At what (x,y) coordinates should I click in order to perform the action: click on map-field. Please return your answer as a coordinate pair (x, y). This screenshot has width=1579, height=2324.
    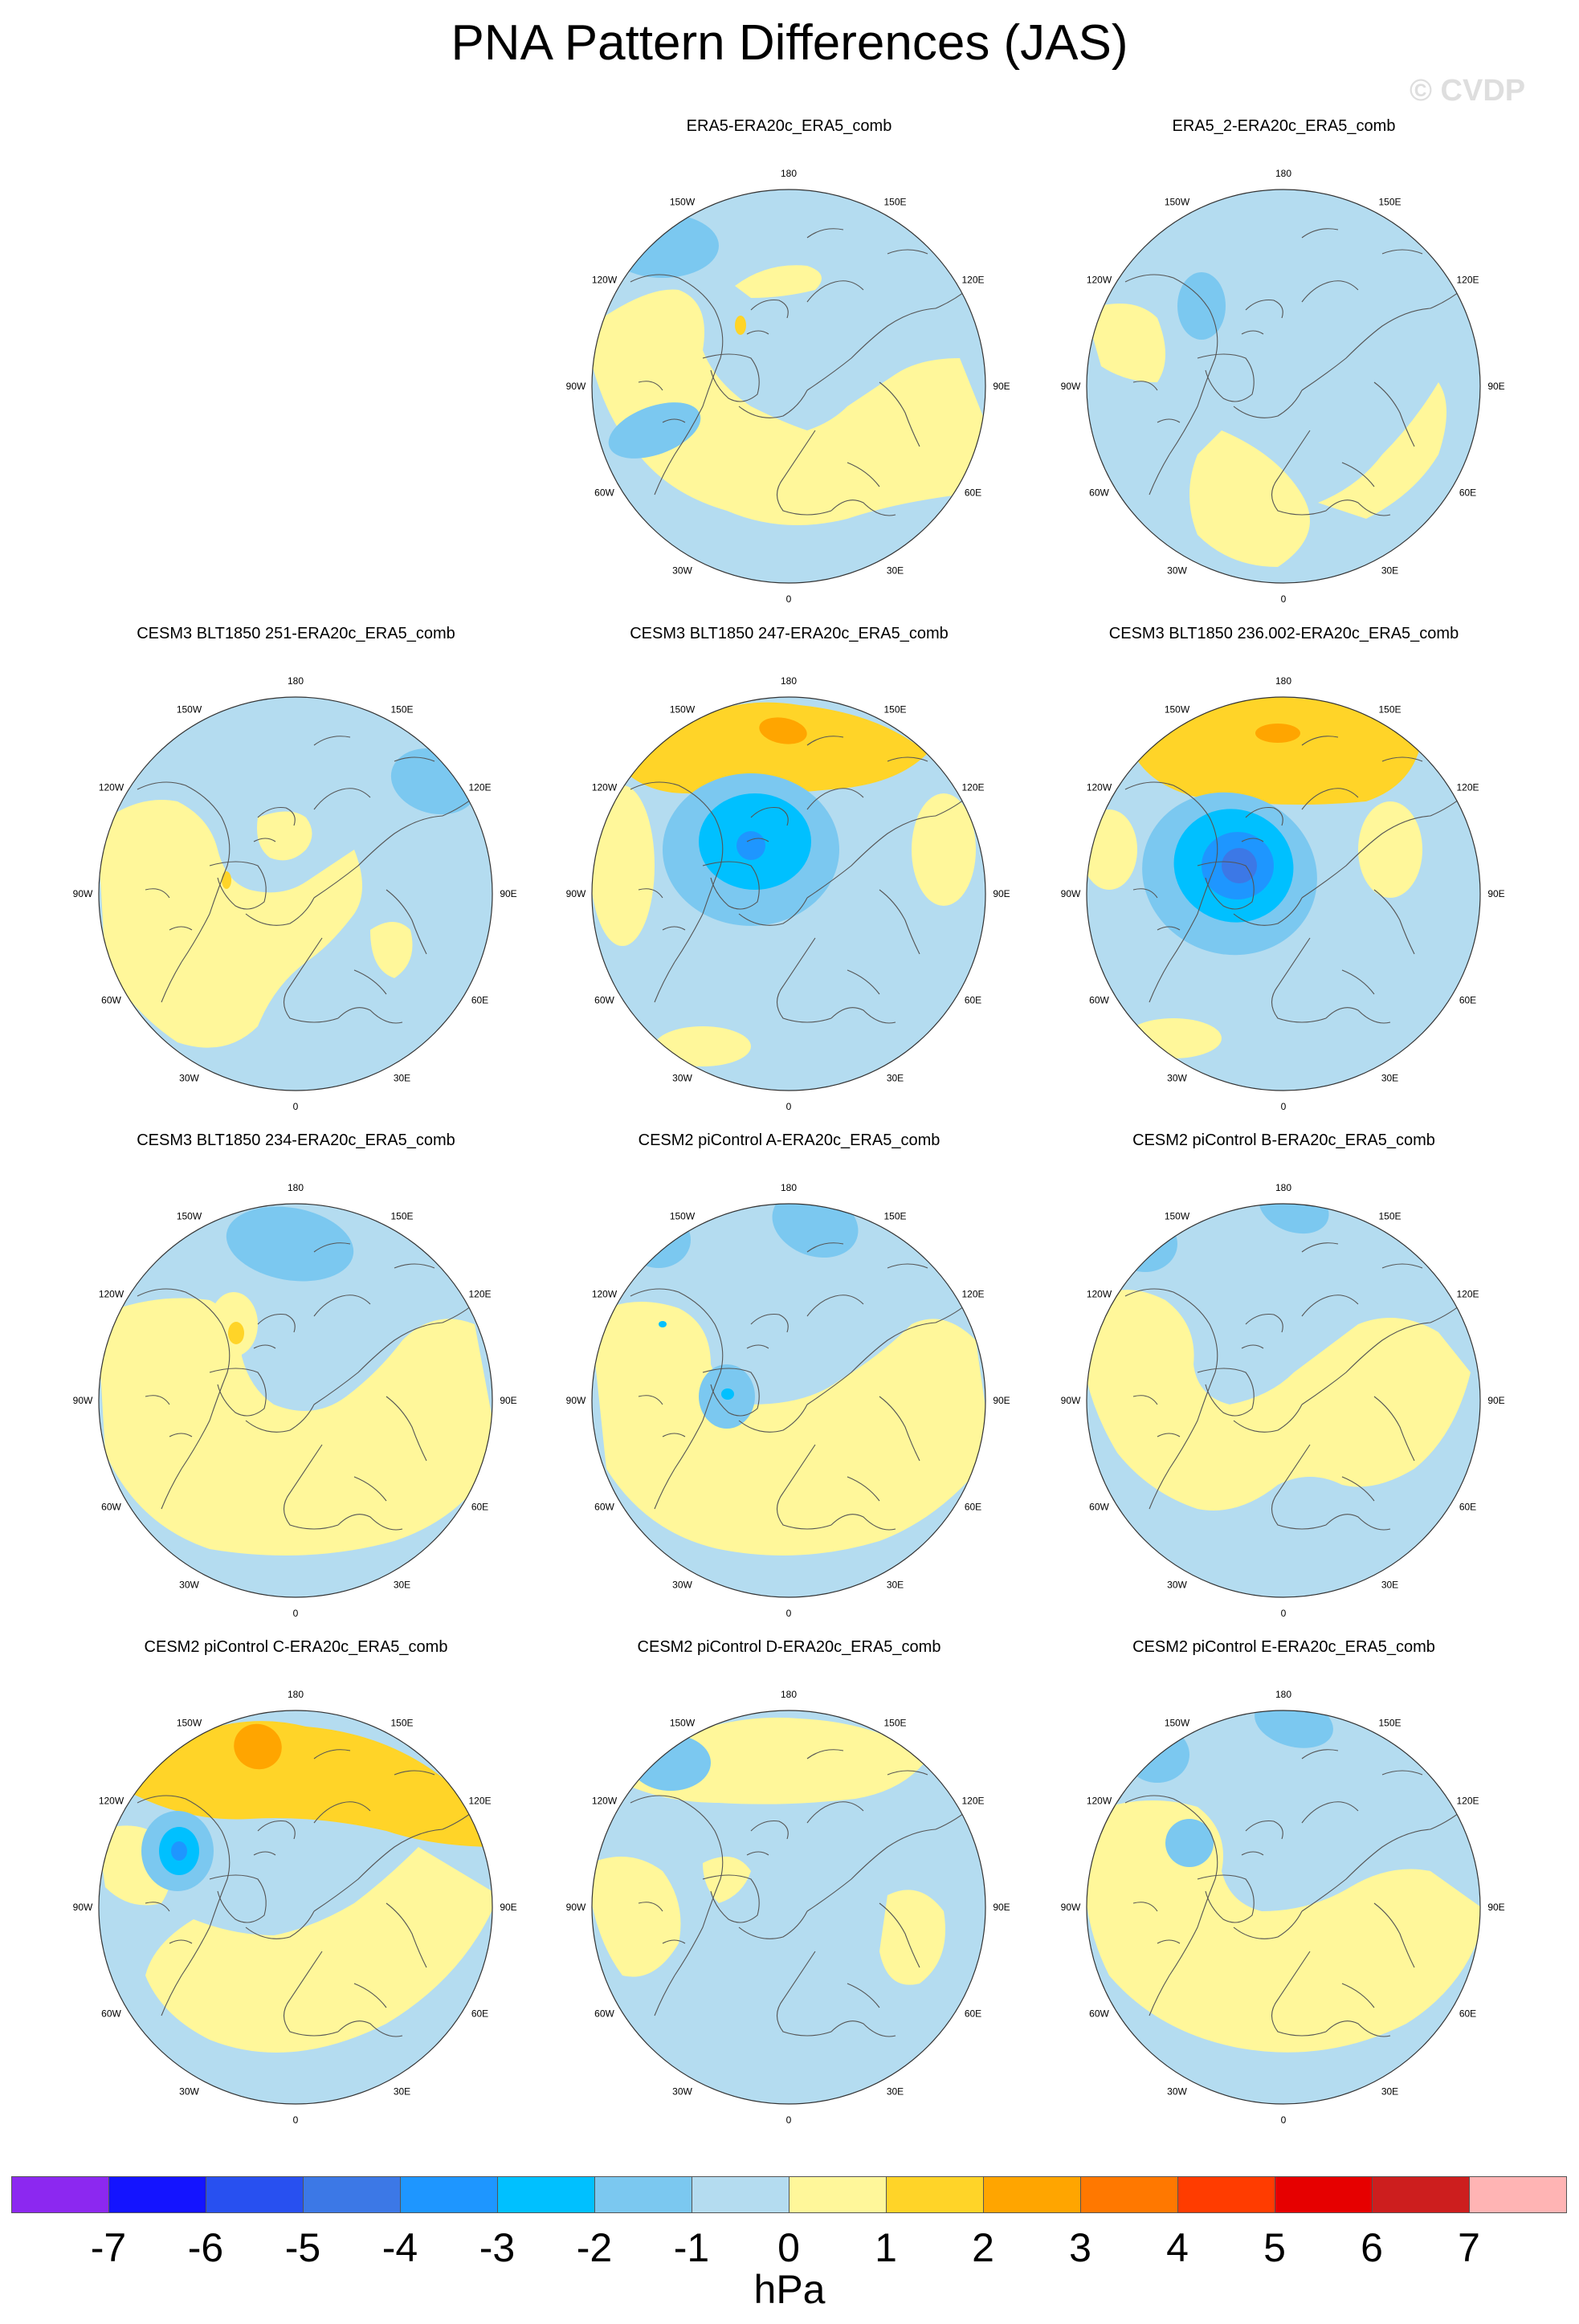
    Looking at the image, I should click on (1283, 1401).